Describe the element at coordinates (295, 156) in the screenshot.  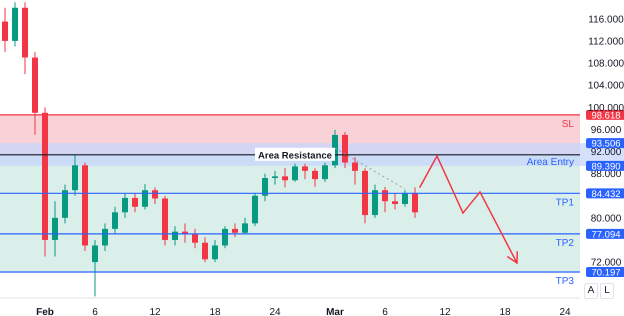
I see `annotation: Area Resistance` at that location.